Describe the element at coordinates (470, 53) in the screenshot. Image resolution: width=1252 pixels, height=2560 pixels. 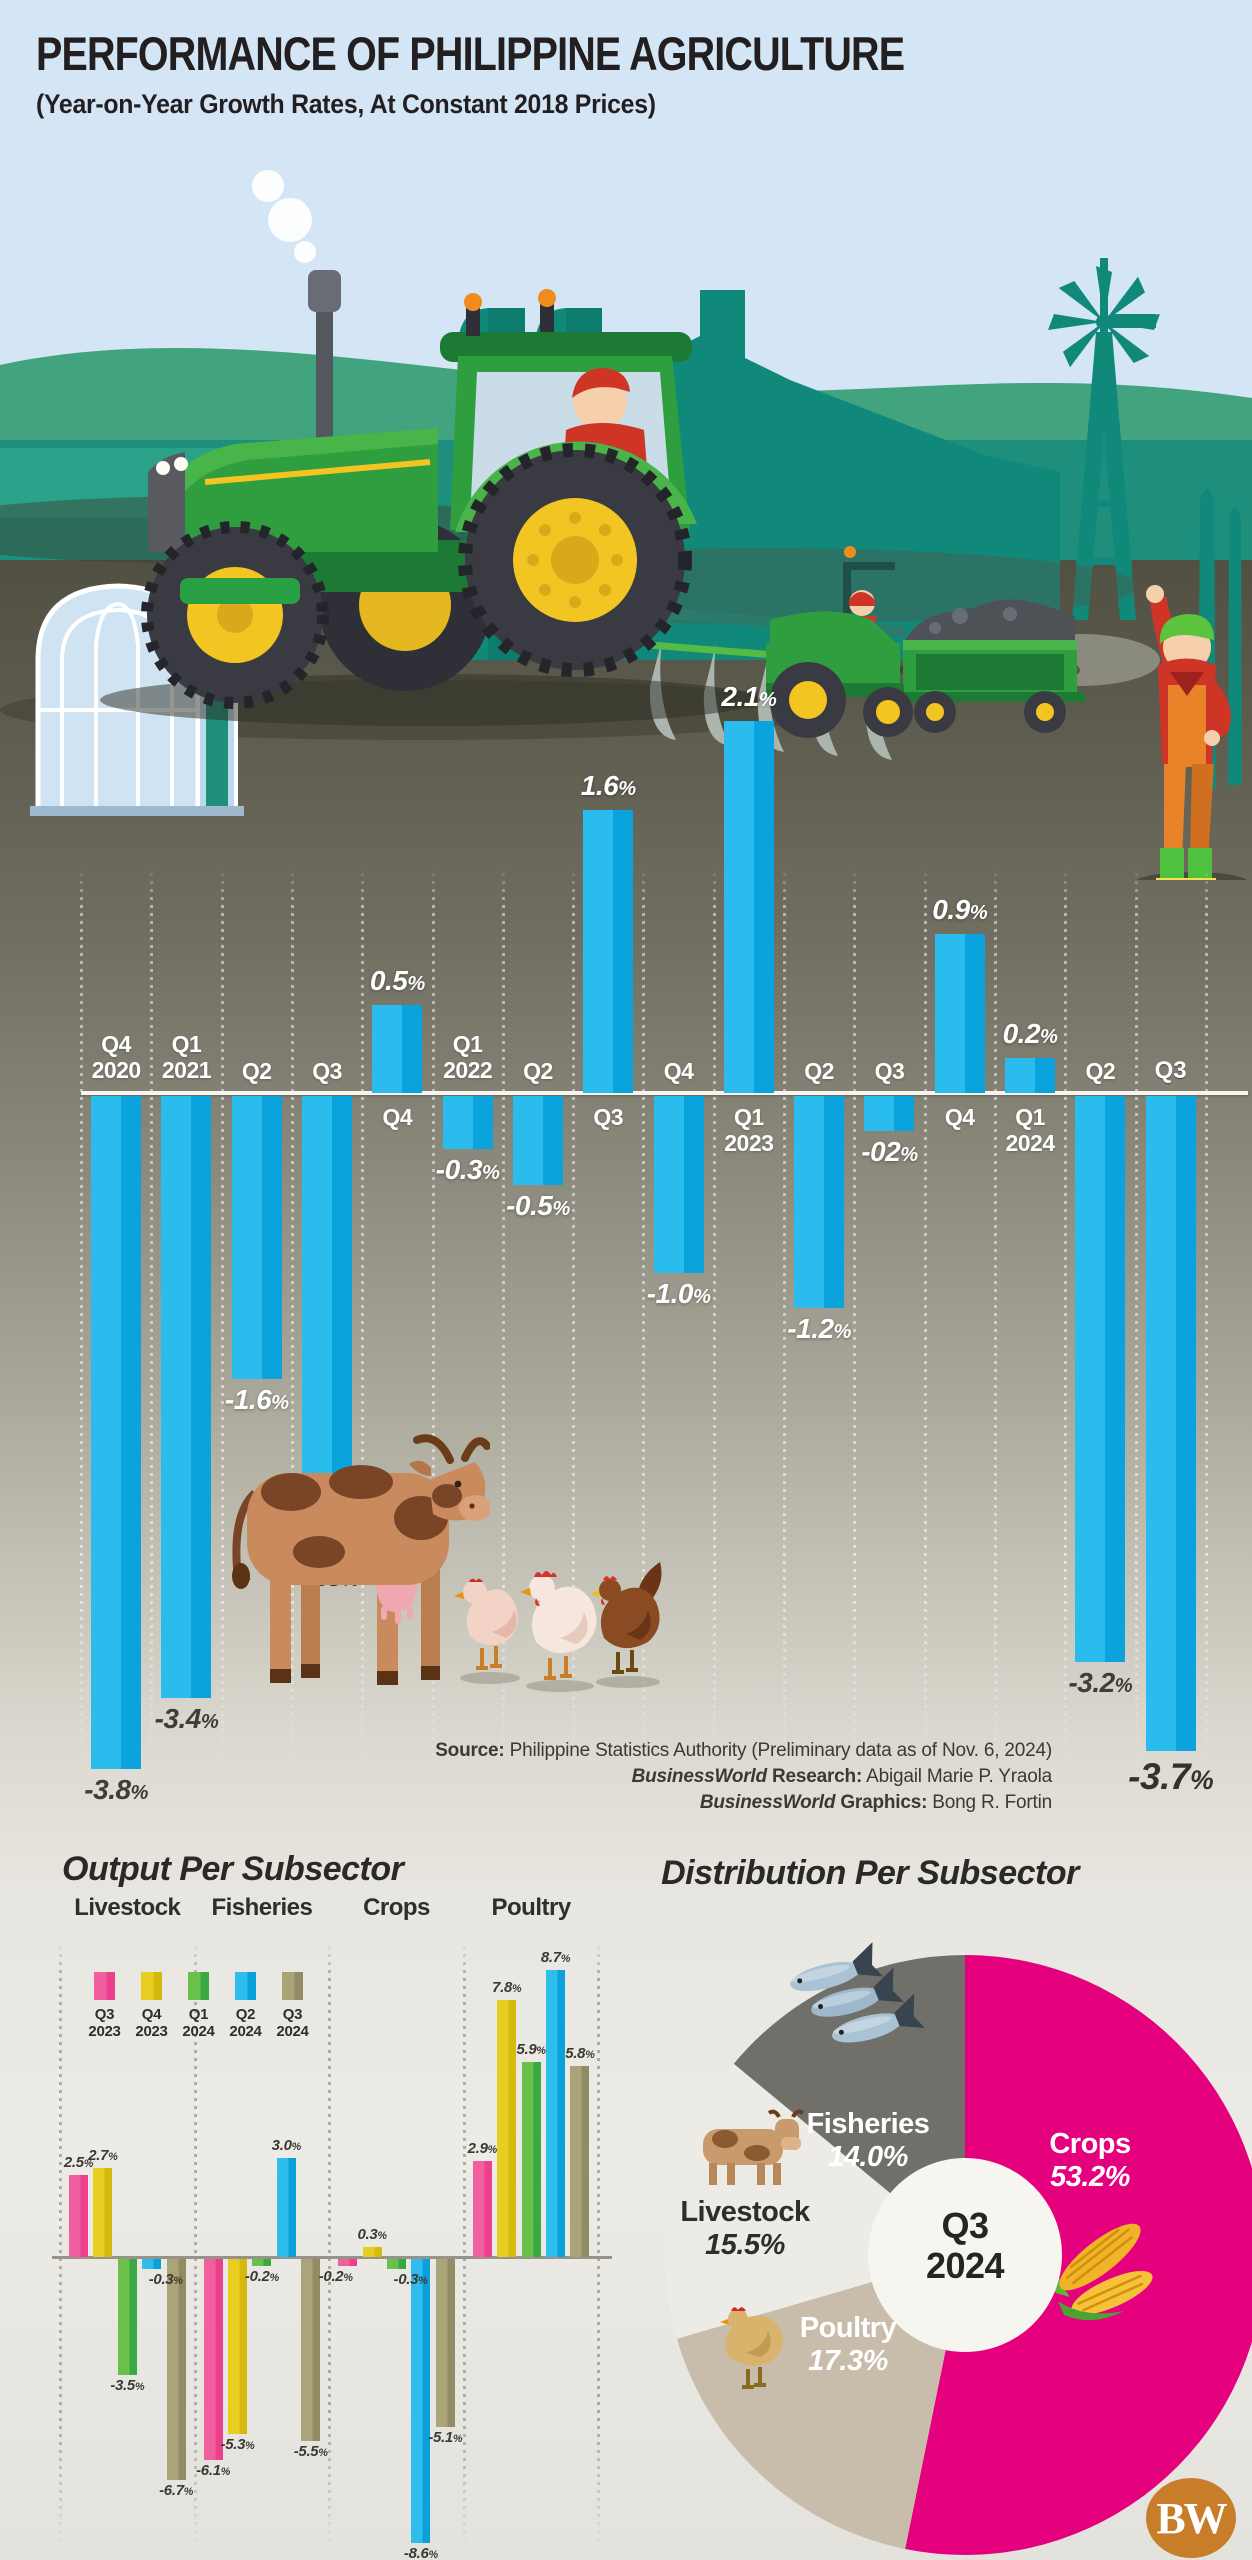
I see `page-title: PERFORMANCE OF PHILIPPINE AGRICULTURE` at that location.